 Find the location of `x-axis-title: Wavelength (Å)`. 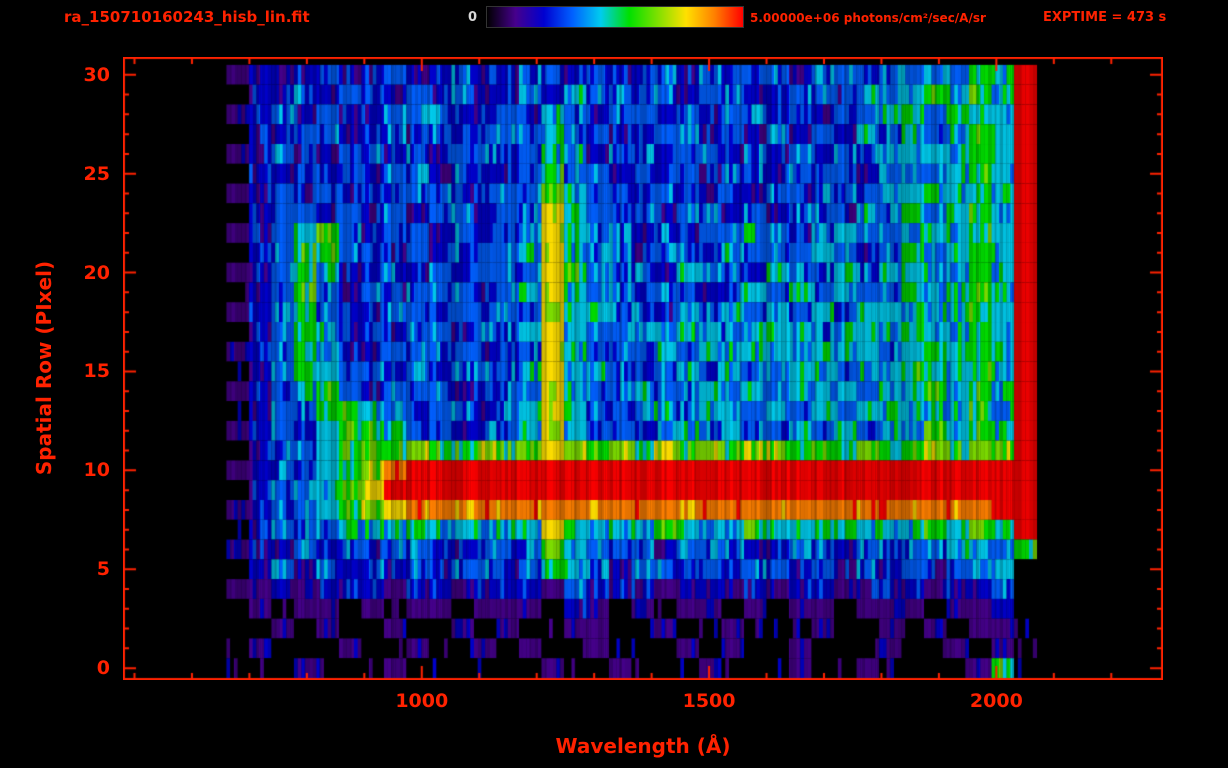

x-axis-title: Wavelength (Å) is located at coordinates (643, 746).